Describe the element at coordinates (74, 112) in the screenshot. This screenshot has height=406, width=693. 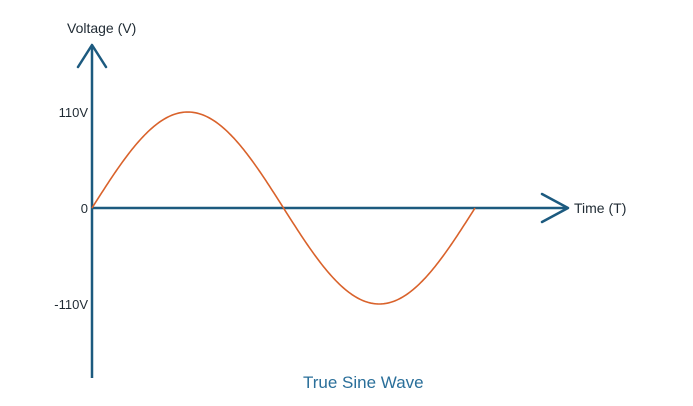
I see `y-tick-label: 110V` at that location.